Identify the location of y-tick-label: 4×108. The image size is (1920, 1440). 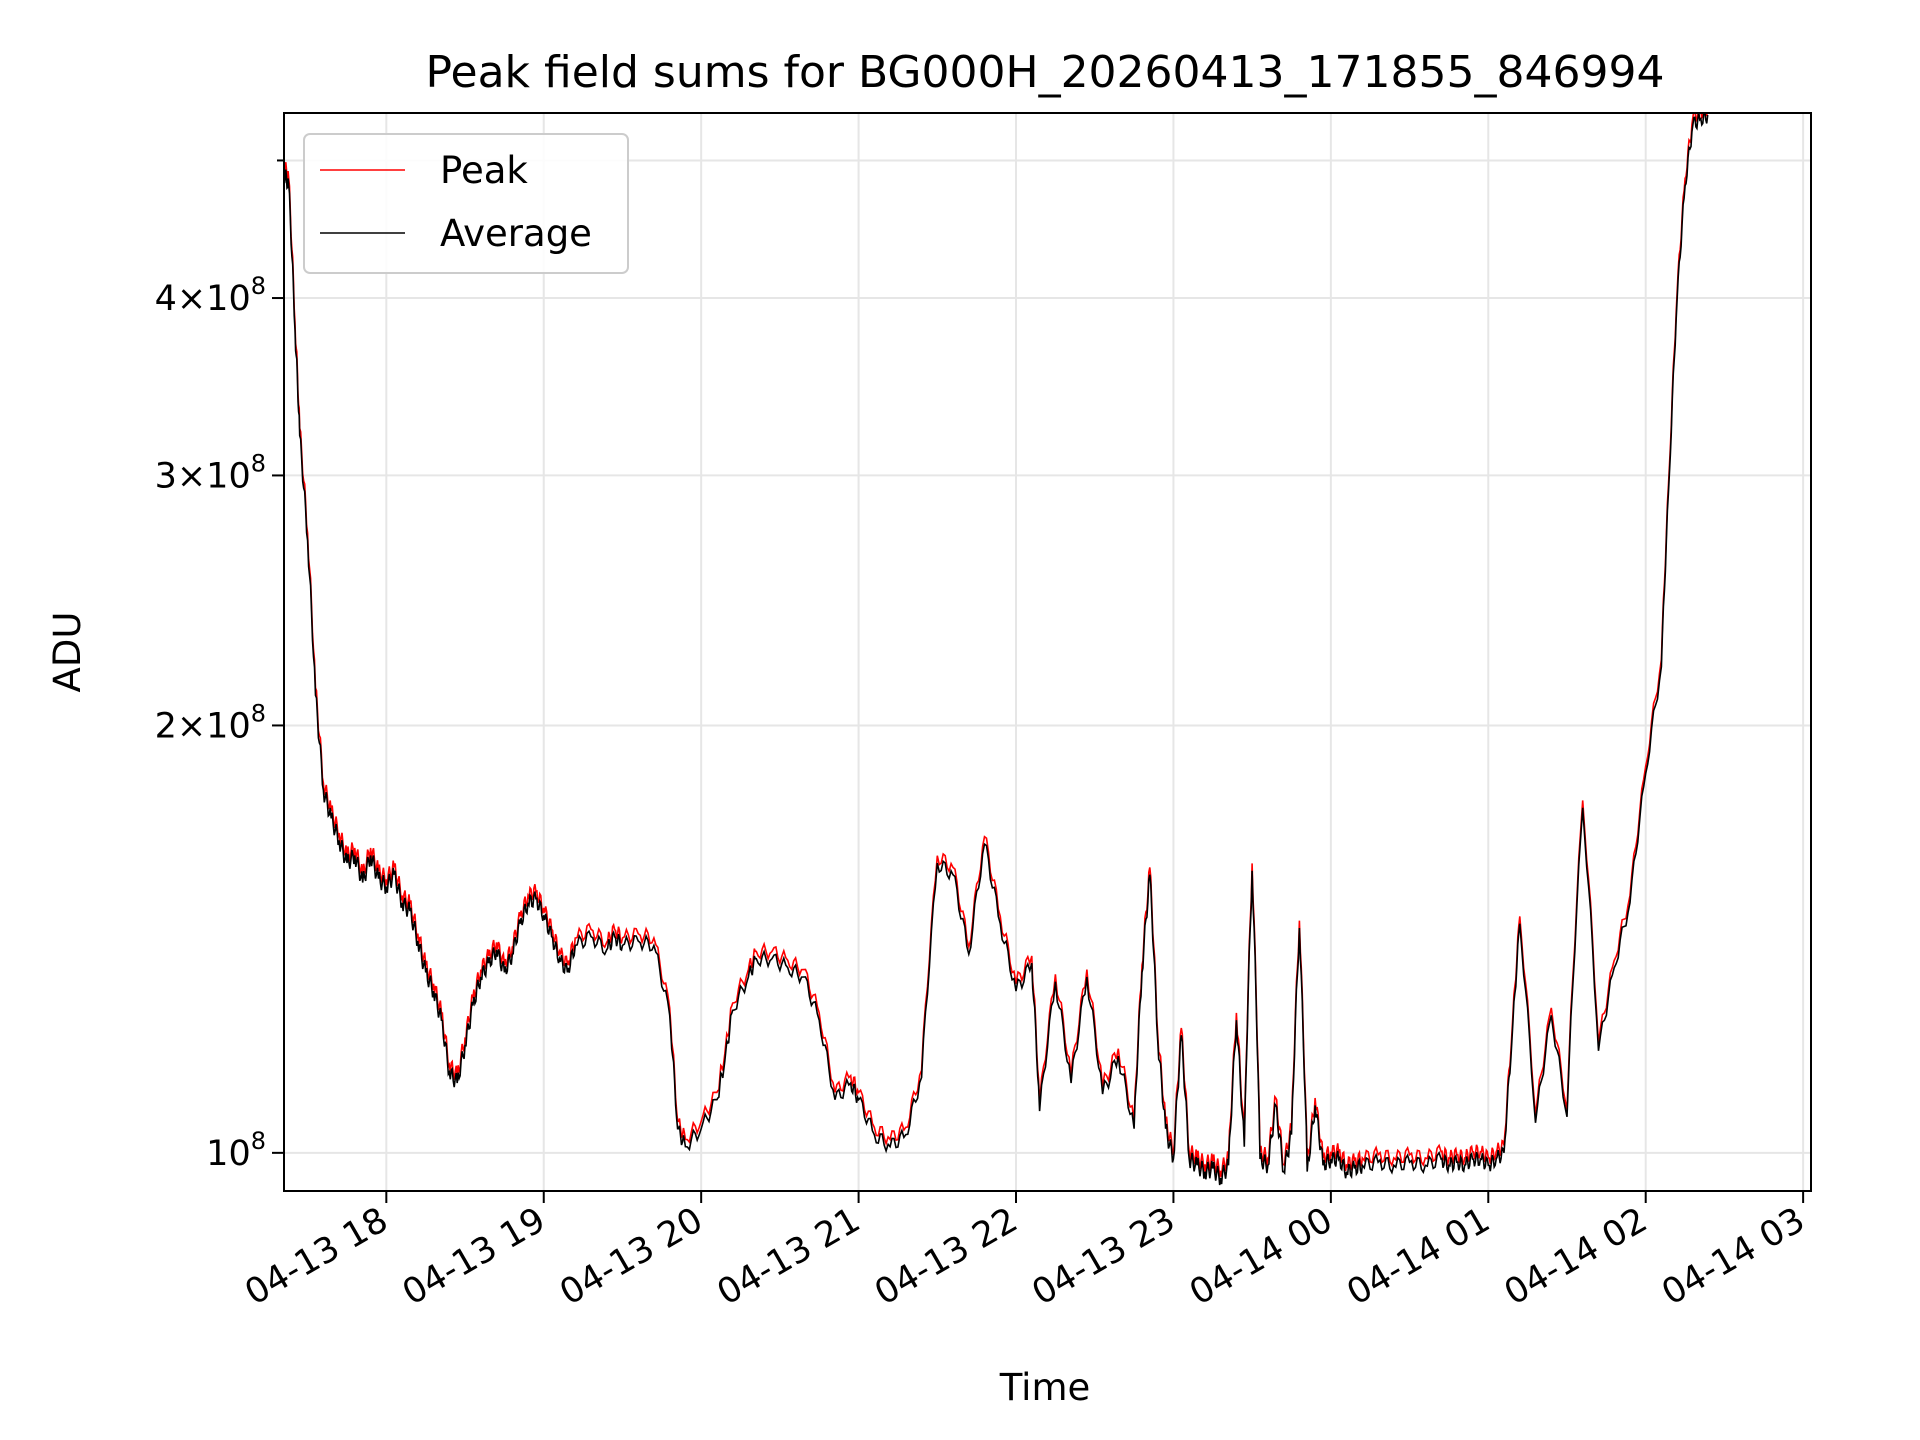
(210, 295).